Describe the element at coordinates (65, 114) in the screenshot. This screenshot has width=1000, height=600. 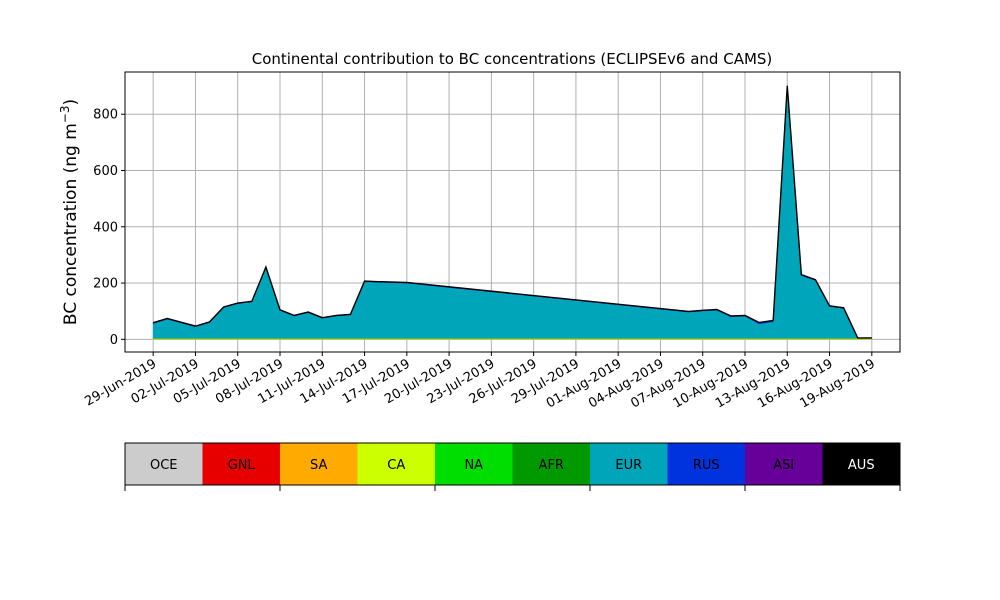
I see `y-axis-label-superscript: −3` at that location.